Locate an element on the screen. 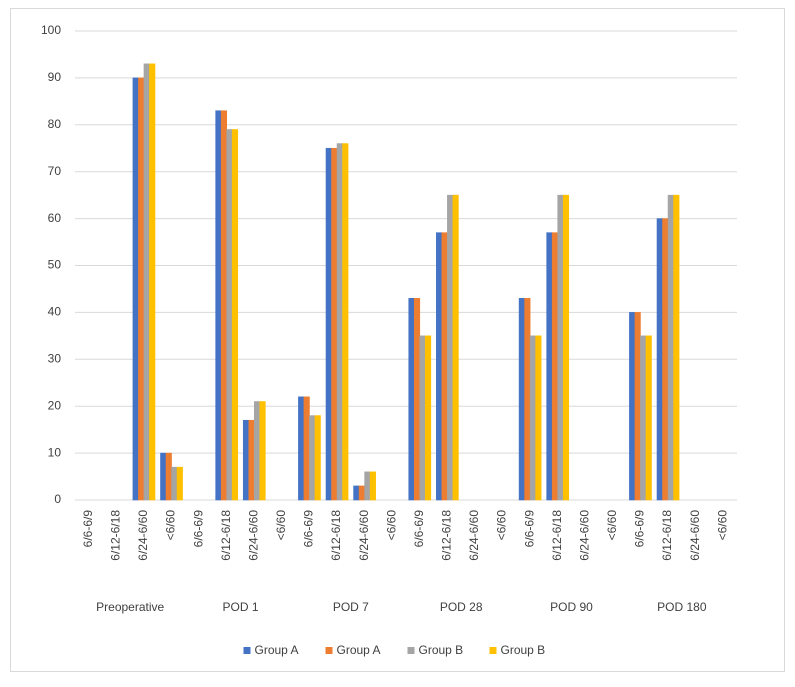 The image size is (795, 687). y-tick-label: 60 is located at coordinates (55, 218).